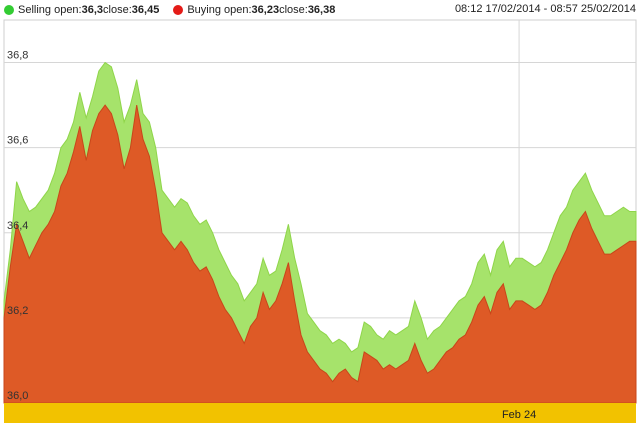 This screenshot has width=640, height=431. What do you see at coordinates (50, 10) in the screenshot?
I see `selling-prefix: Selling open:` at bounding box center [50, 10].